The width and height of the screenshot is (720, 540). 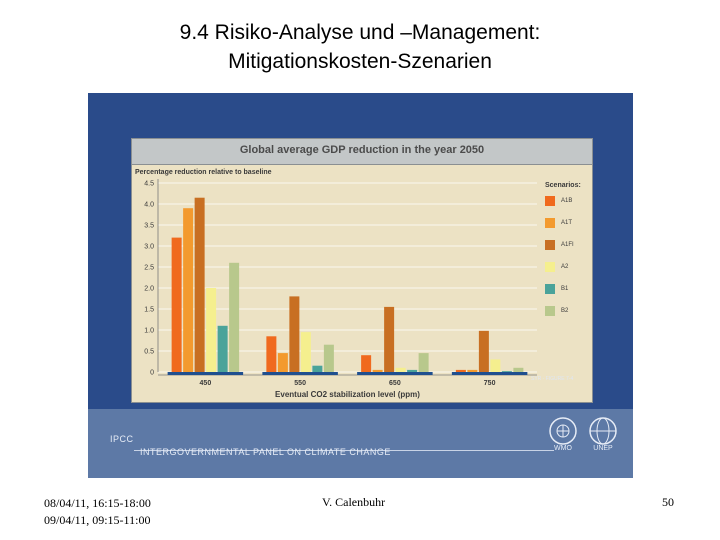 I want to click on legend-label: B1, so click(x=565, y=289).